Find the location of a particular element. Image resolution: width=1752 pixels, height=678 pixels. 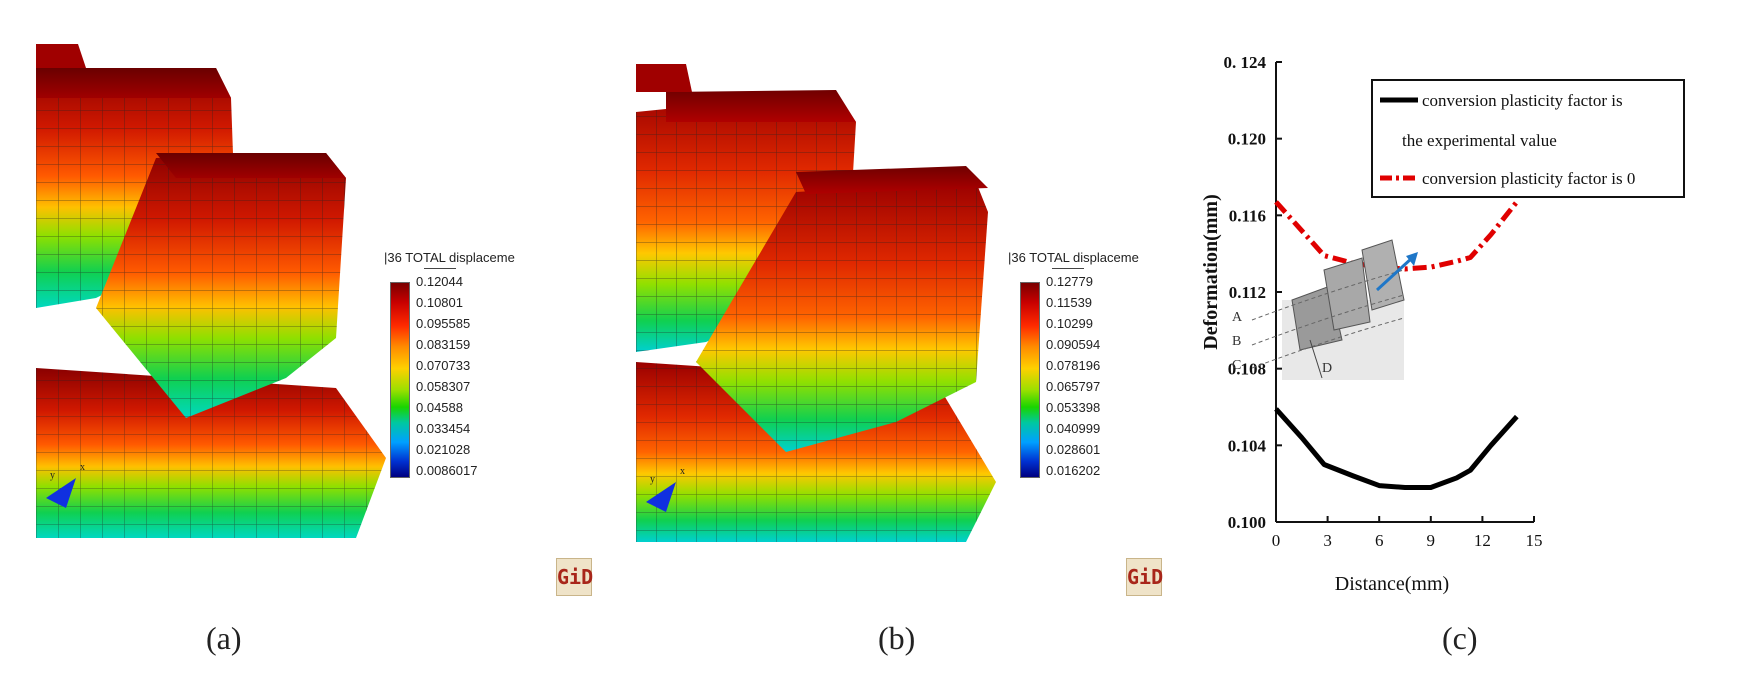

y-axis-label: Deformation(mm) is located at coordinates (1211, 272).